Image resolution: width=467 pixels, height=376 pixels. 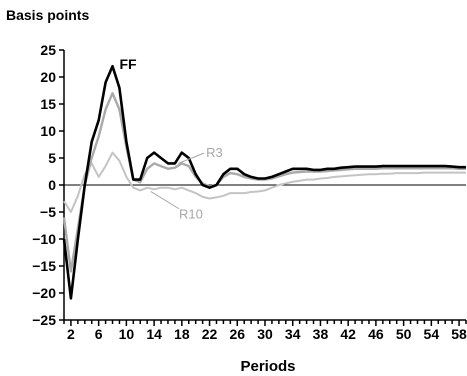 What do you see at coordinates (48, 77) in the screenshot?
I see `y-tick-label: 20` at bounding box center [48, 77].